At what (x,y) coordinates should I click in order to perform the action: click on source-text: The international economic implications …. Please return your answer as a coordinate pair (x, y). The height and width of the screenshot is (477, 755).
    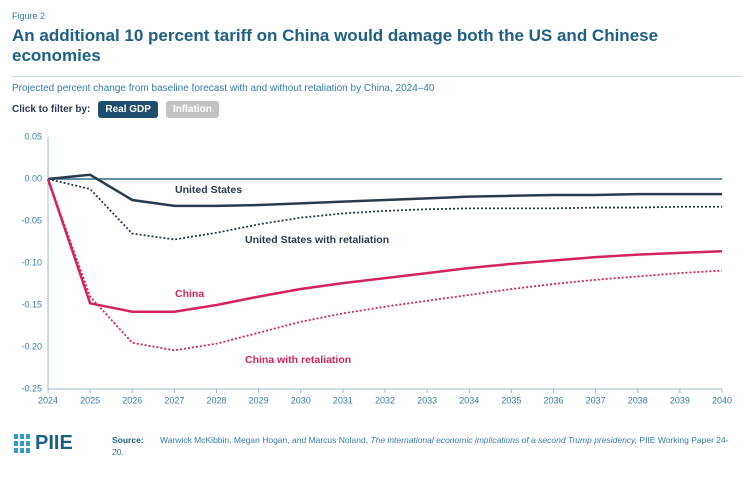
    Looking at the image, I should click on (504, 440).